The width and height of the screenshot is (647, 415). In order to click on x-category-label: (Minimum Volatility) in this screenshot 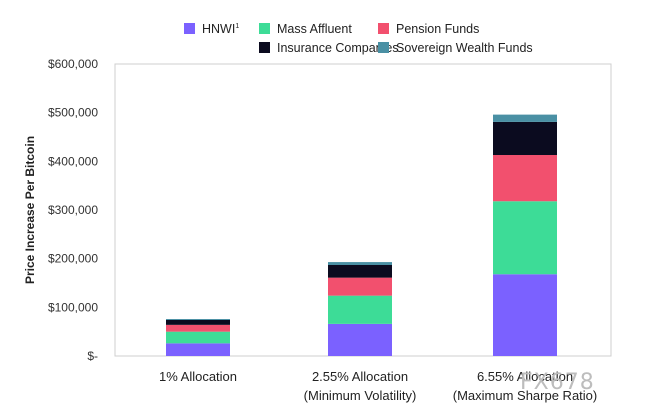, I will do `click(360, 395)`.